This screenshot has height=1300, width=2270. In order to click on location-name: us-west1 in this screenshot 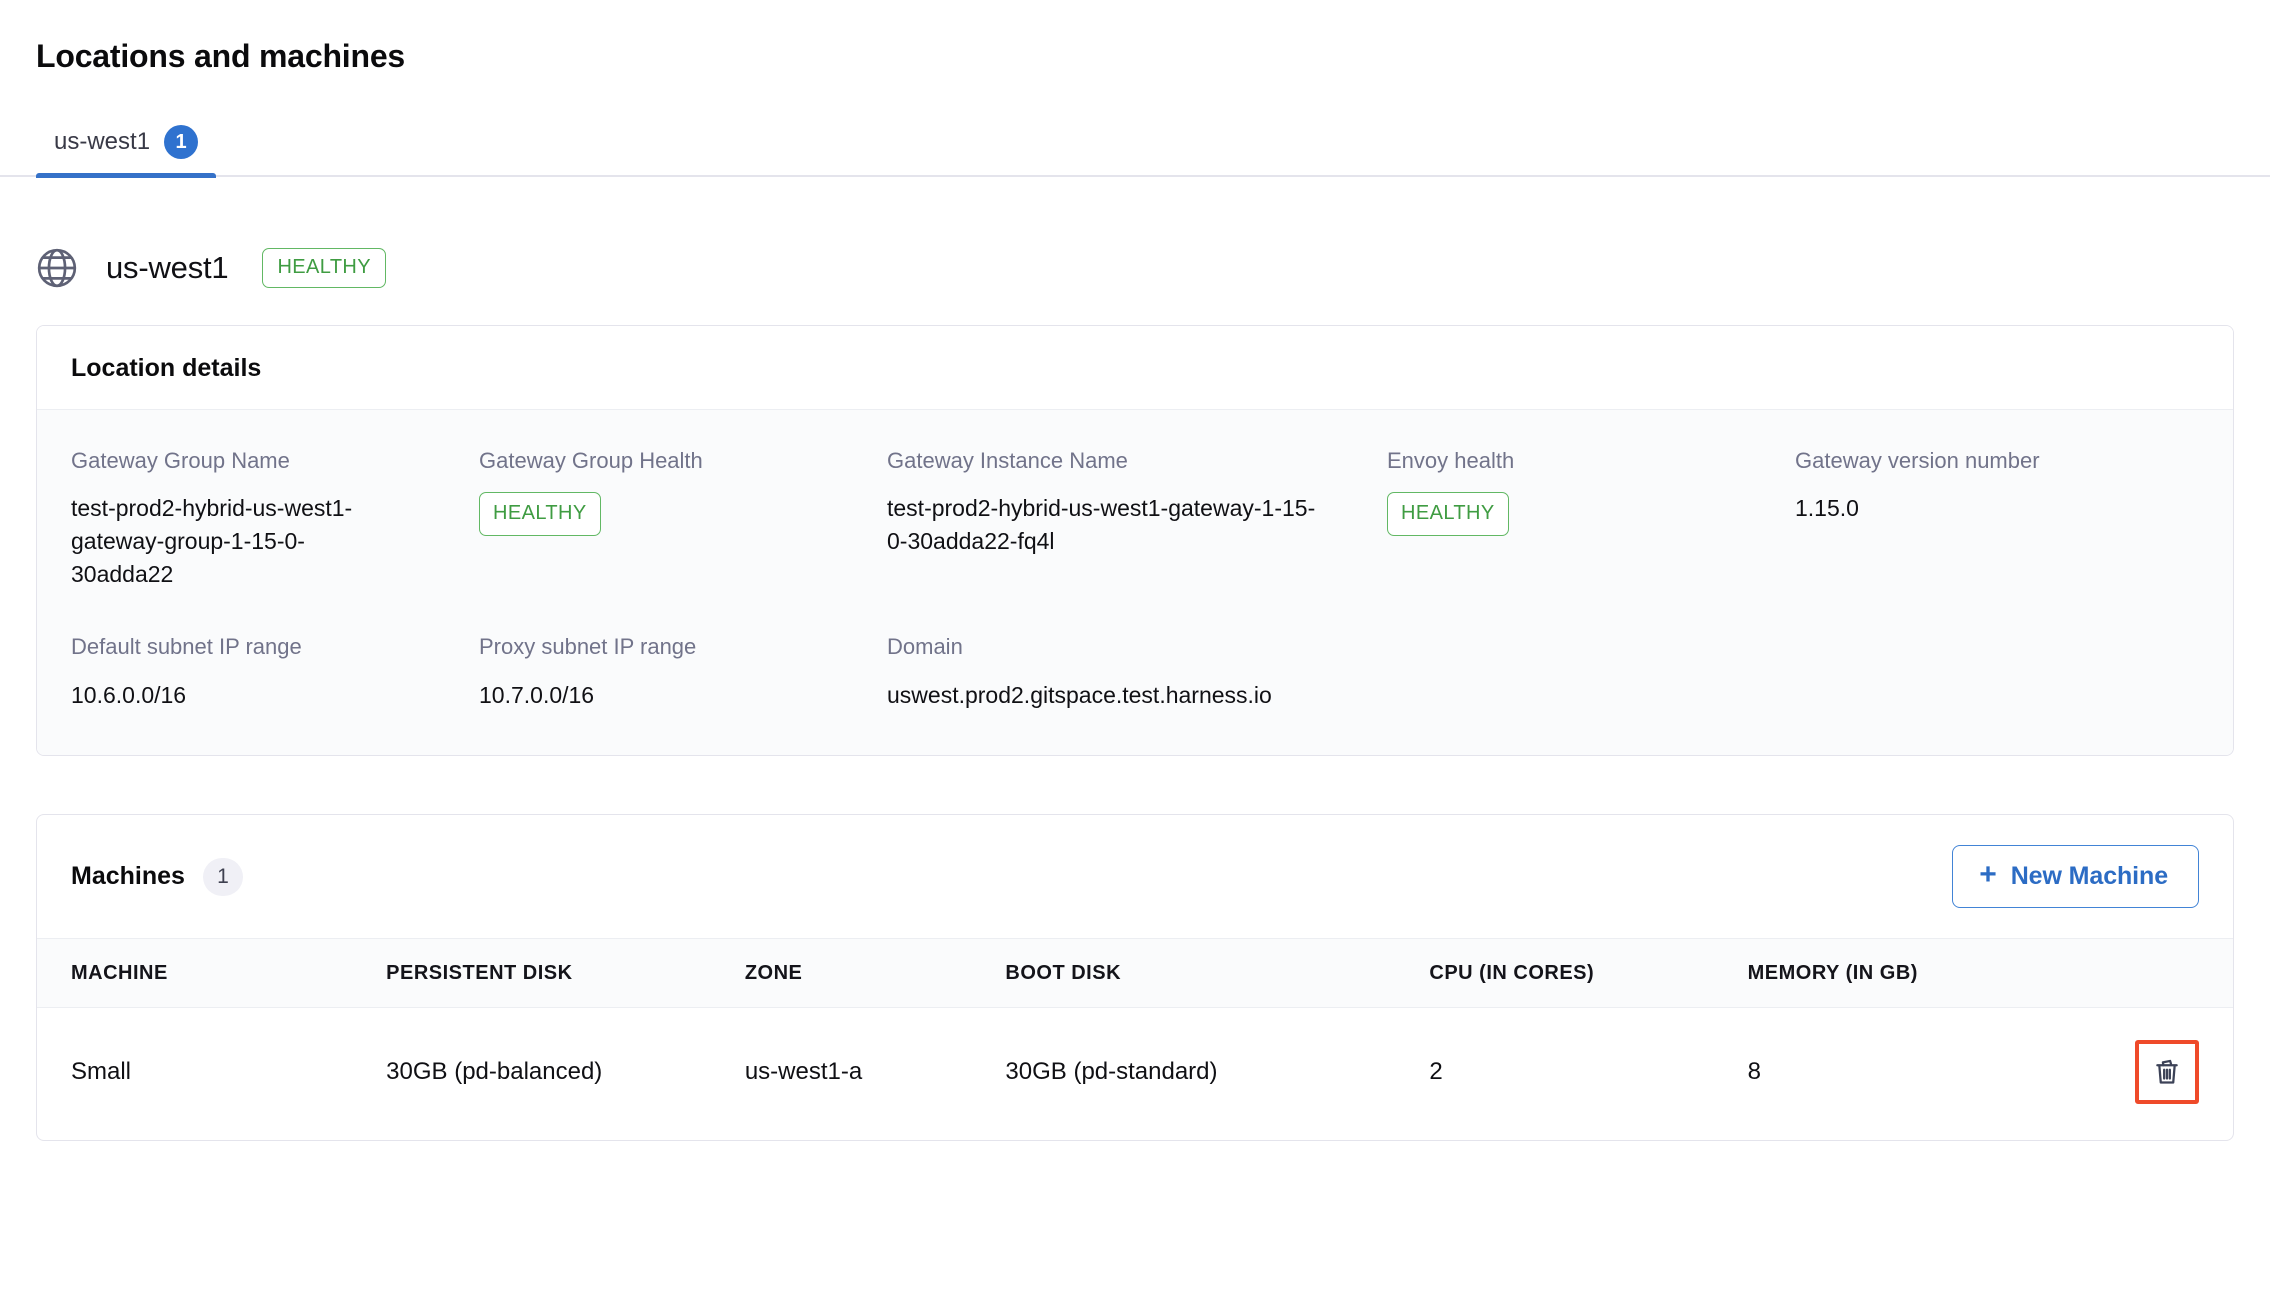, I will do `click(167, 267)`.